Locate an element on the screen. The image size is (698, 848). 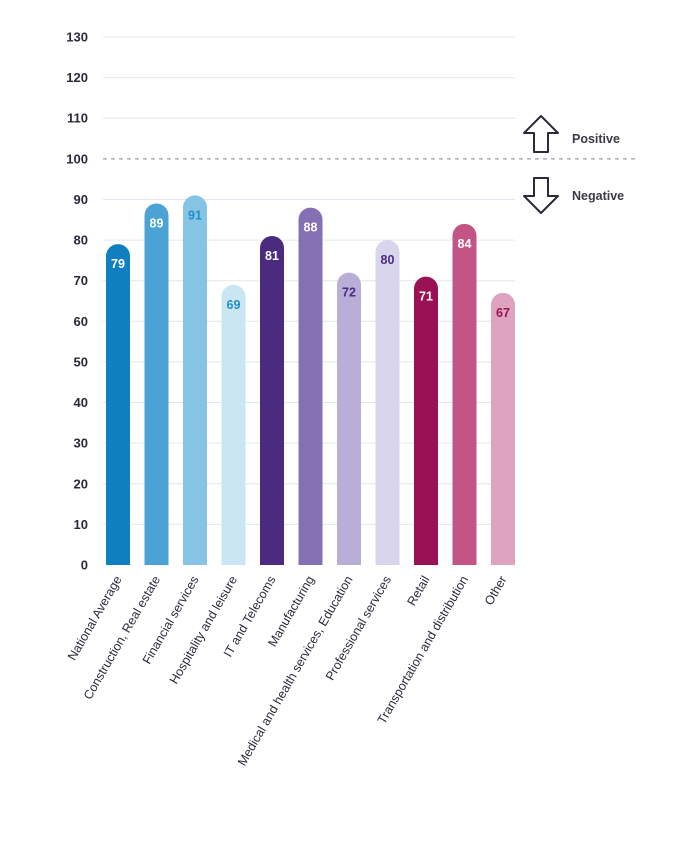
y-tick-label-130: 130 is located at coordinates (77, 37).